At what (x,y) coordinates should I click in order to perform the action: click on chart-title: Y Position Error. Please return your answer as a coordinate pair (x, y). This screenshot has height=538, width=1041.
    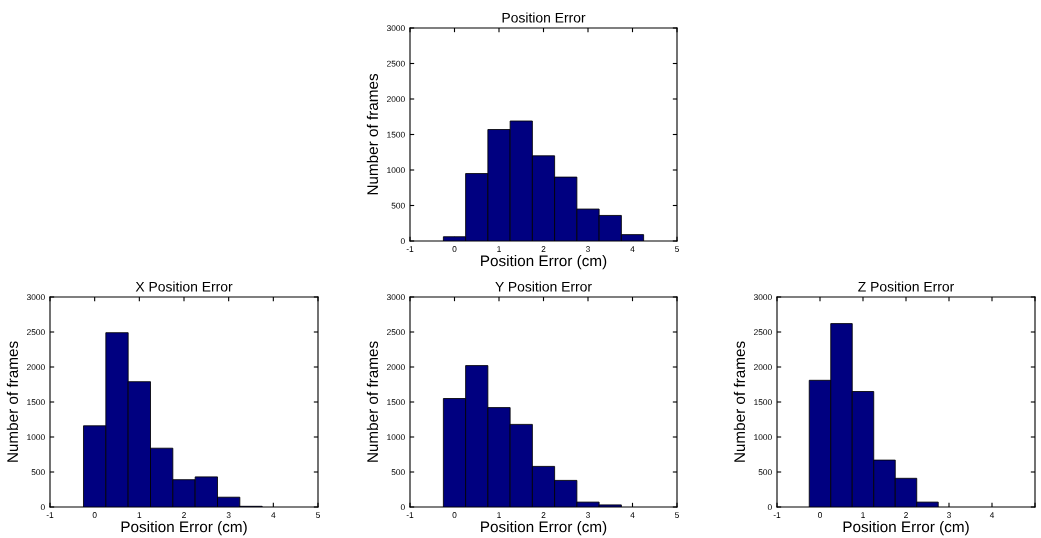
    Looking at the image, I should click on (543, 286).